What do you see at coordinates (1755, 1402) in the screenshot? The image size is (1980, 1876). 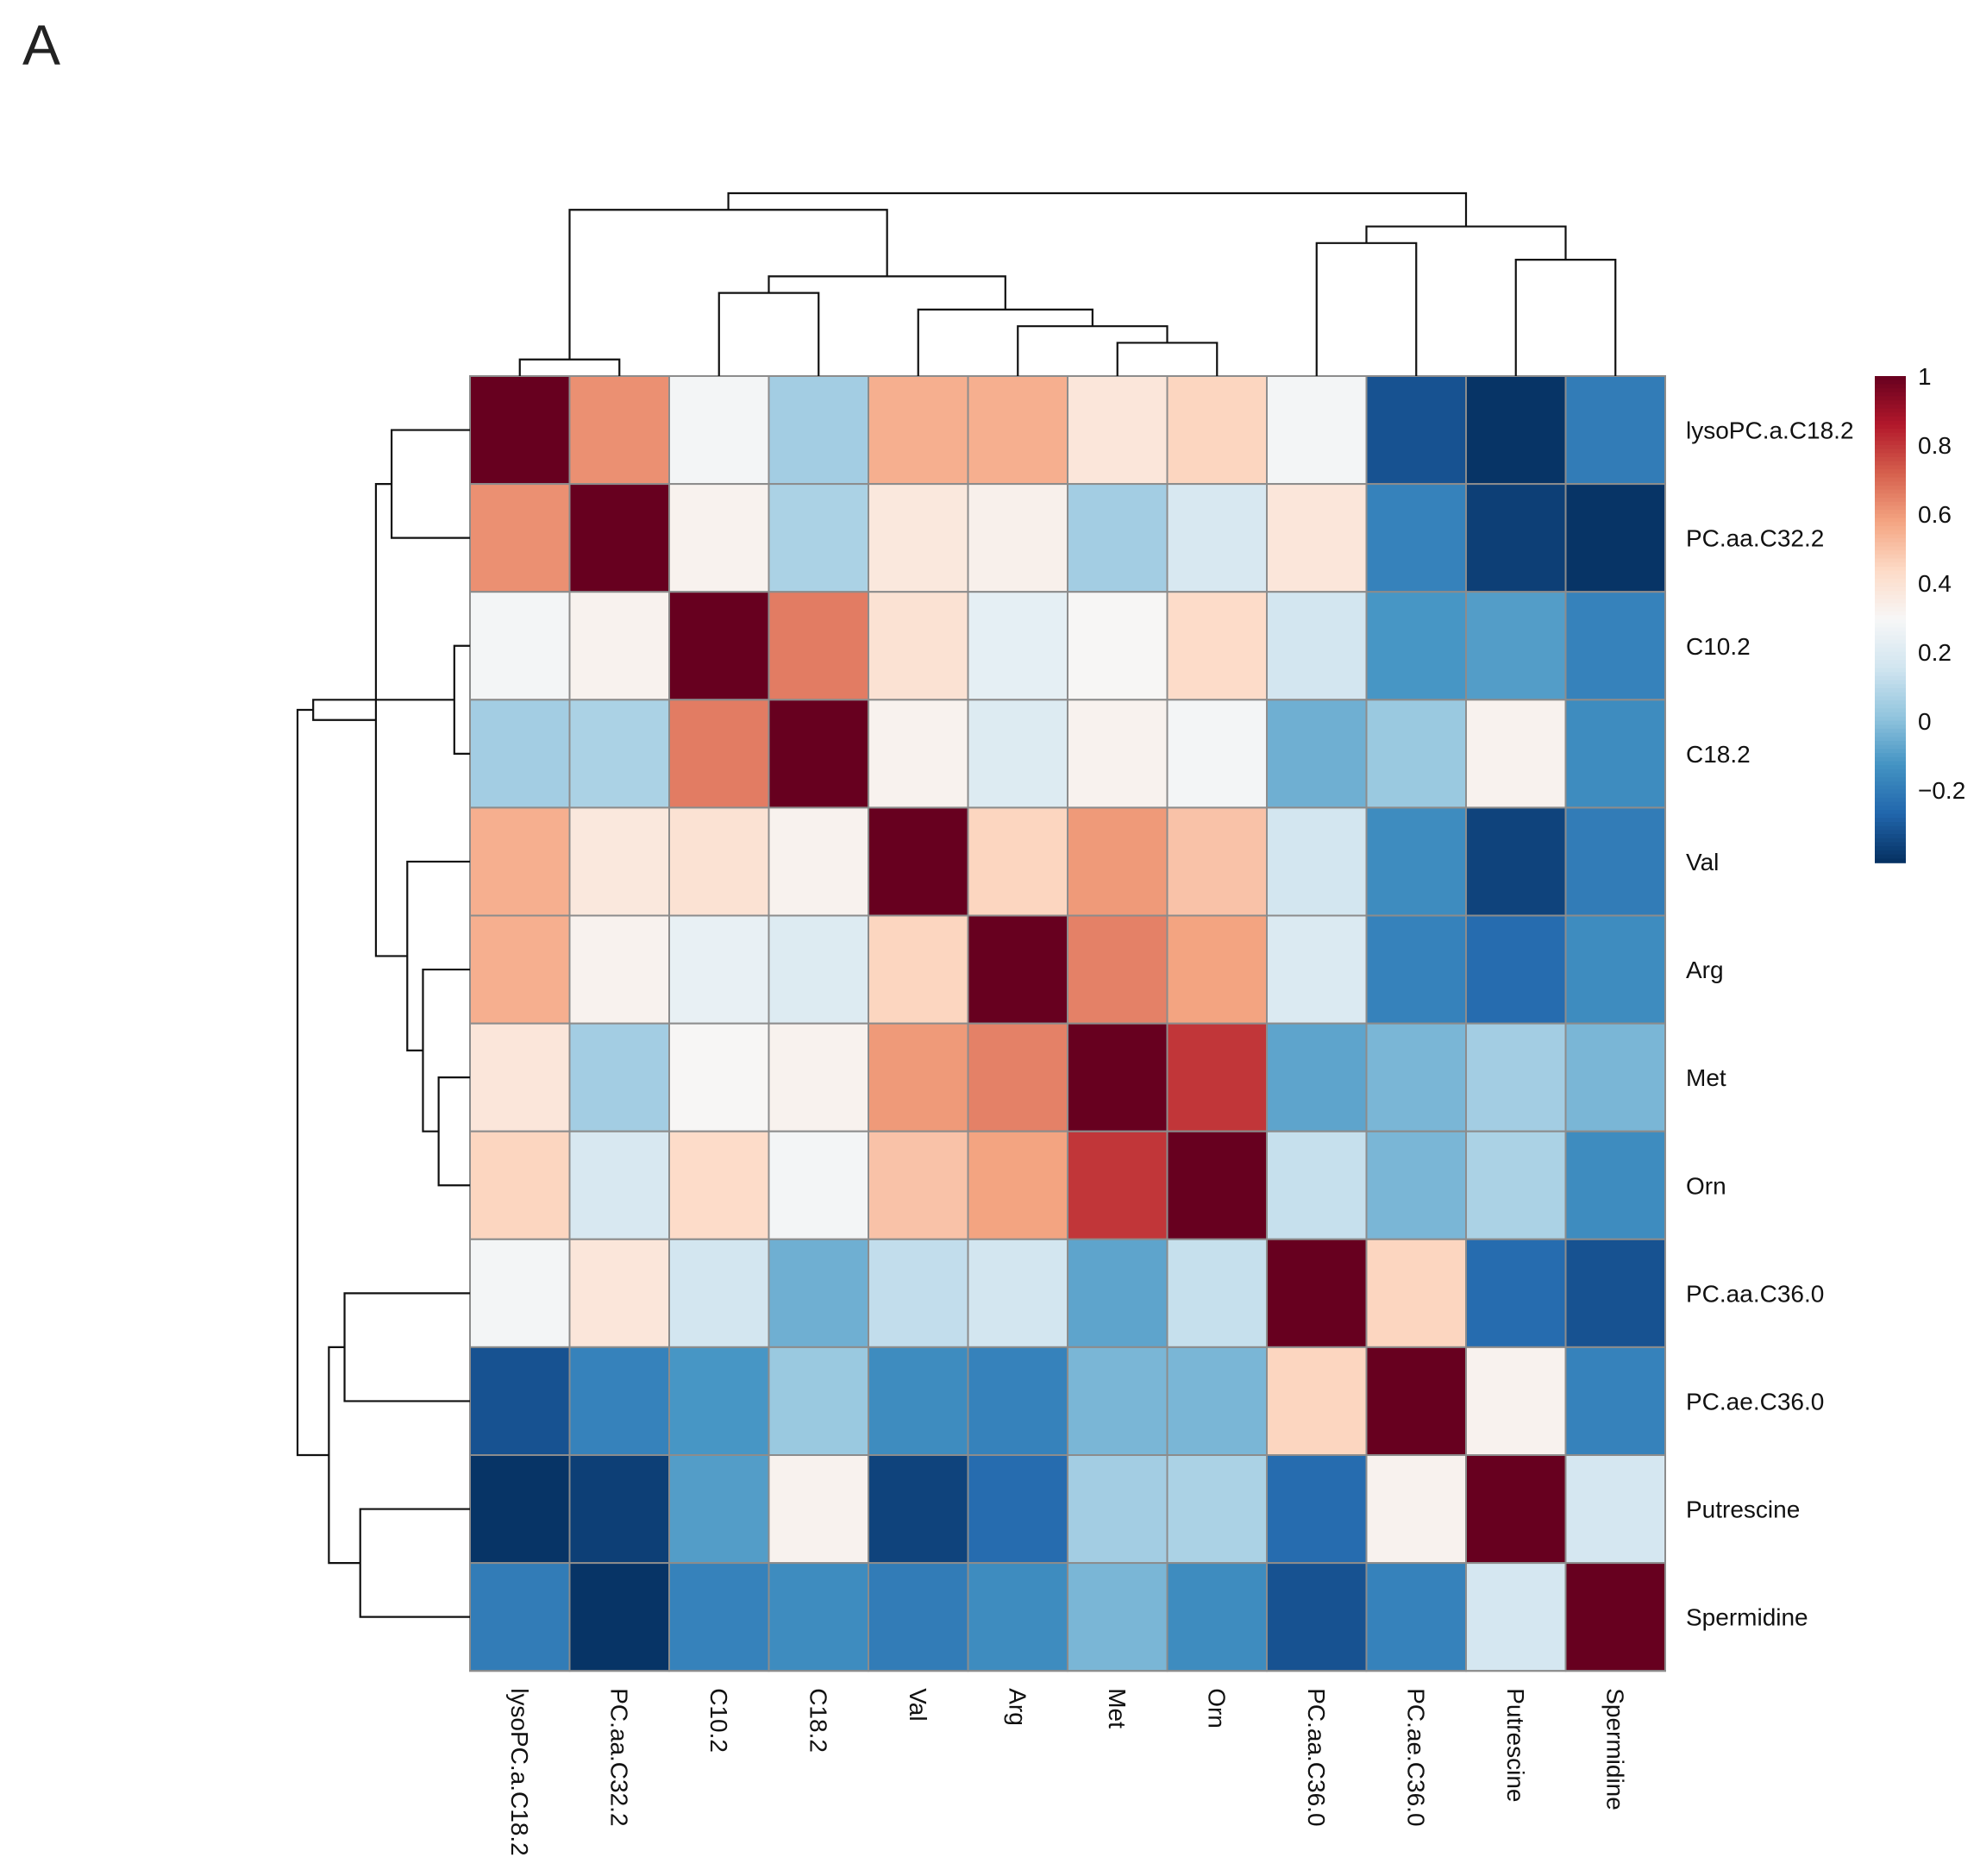 I see `row-label: PC.ae.C36.0` at bounding box center [1755, 1402].